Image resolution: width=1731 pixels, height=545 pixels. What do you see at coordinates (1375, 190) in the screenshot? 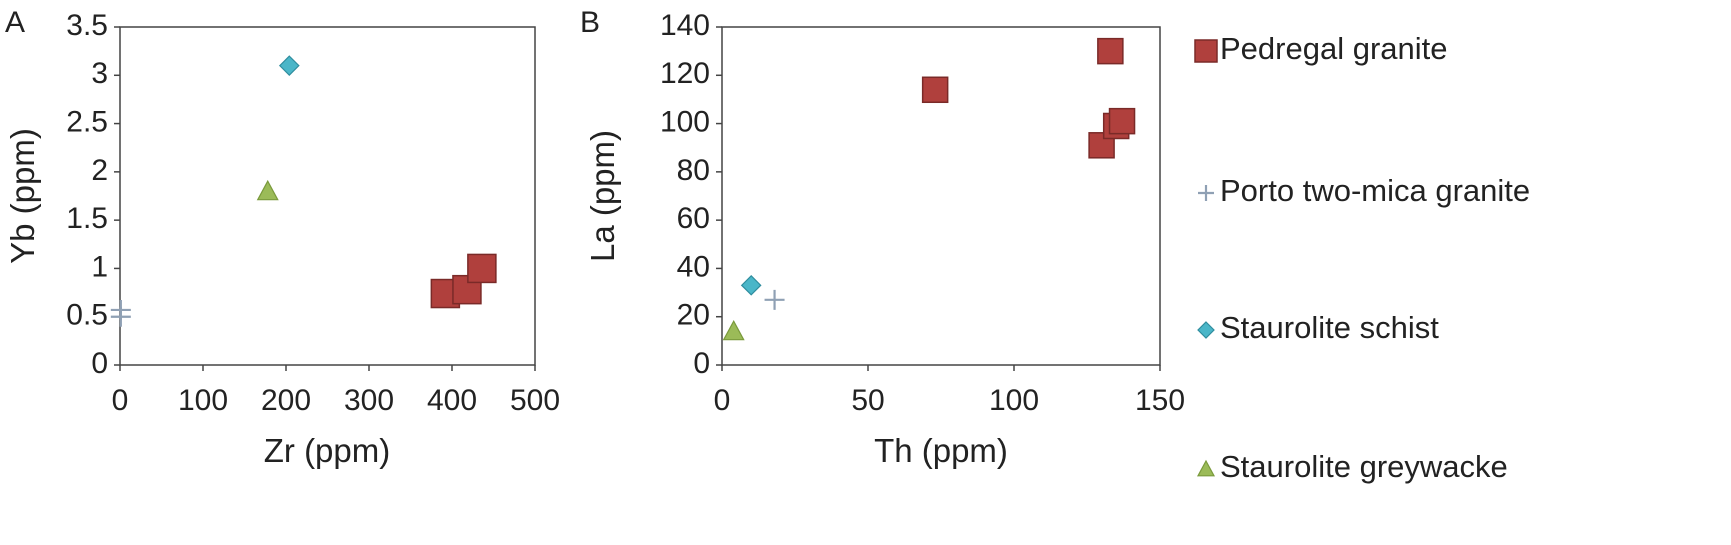
I see `legend-label-porto-two-mica-granite: Porto two-mica granite` at bounding box center [1375, 190].